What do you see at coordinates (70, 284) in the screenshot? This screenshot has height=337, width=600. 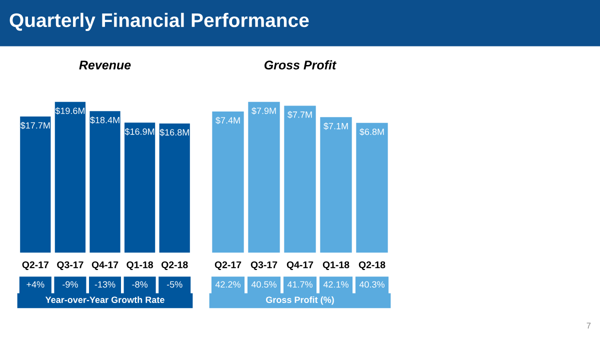 I see `text: -9%` at bounding box center [70, 284].